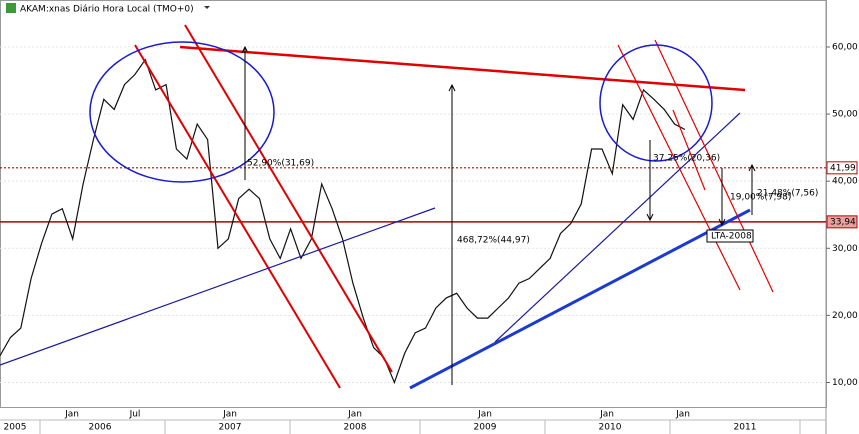 The width and height of the screenshot is (859, 434). I want to click on chart-title: AKAM:xnas Diário Hora Local (TMO+0), so click(107, 10).